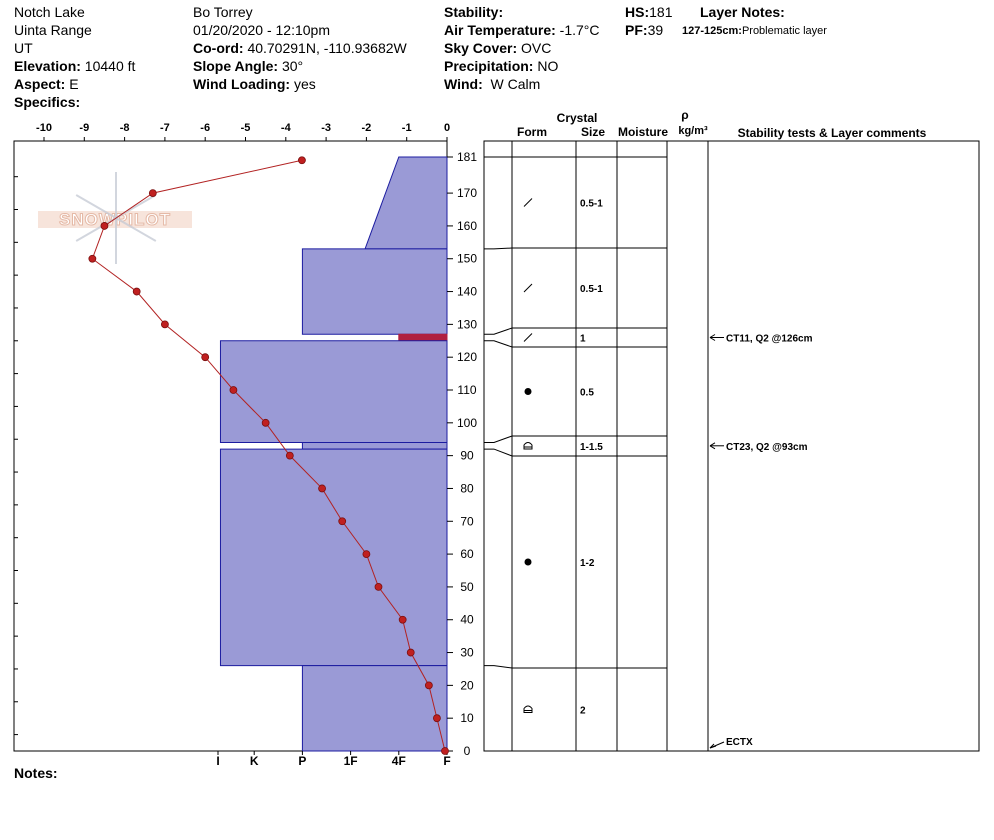 The height and width of the screenshot is (840, 994). Describe the element at coordinates (474, 12) in the screenshot. I see `stability-label: Stability:` at that location.